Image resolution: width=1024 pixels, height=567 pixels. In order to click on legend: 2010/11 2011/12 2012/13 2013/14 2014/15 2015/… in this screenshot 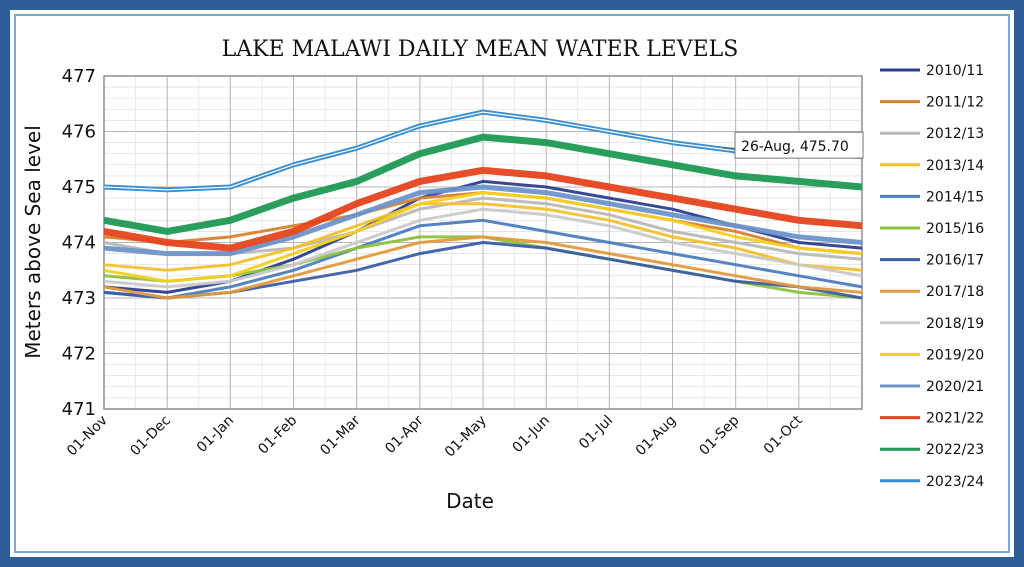, I will do `click(932, 276)`.